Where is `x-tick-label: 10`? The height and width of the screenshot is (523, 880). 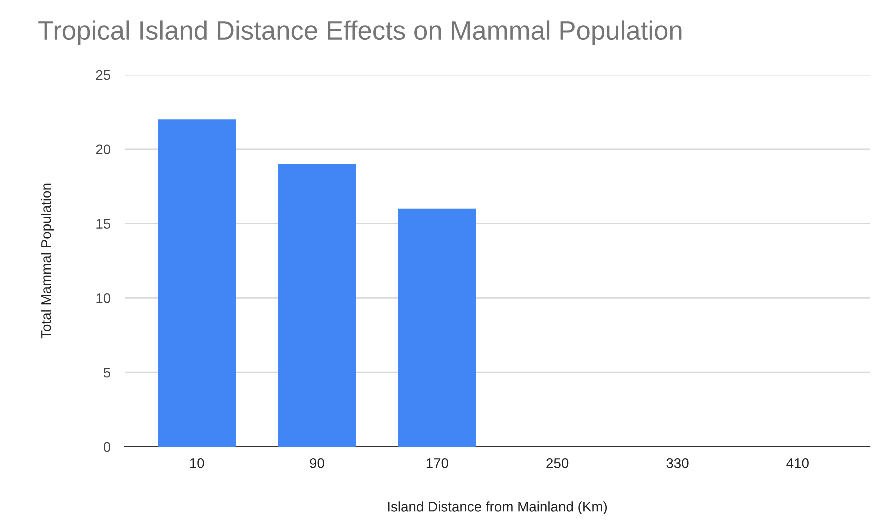
x-tick-label: 10 is located at coordinates (197, 463).